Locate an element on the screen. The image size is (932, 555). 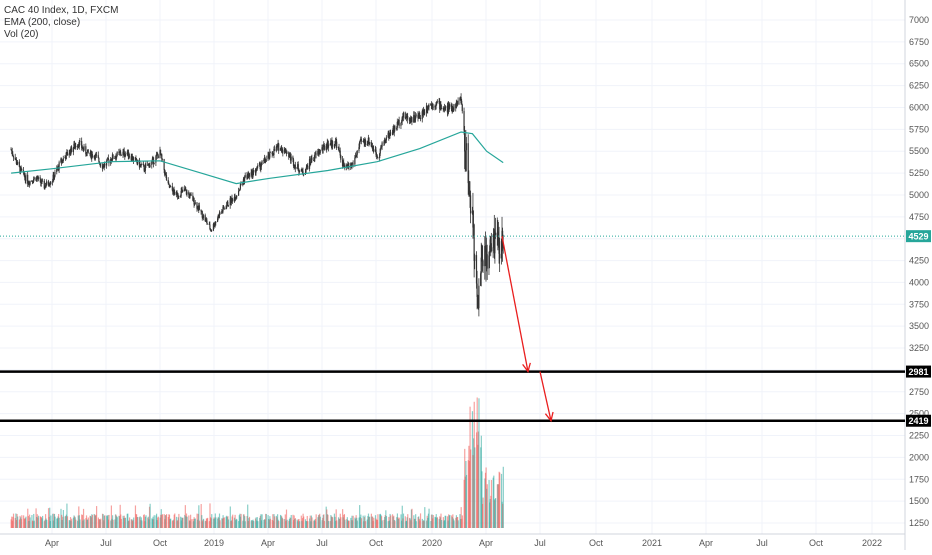
projection-arrow is located at coordinates (515, 304).